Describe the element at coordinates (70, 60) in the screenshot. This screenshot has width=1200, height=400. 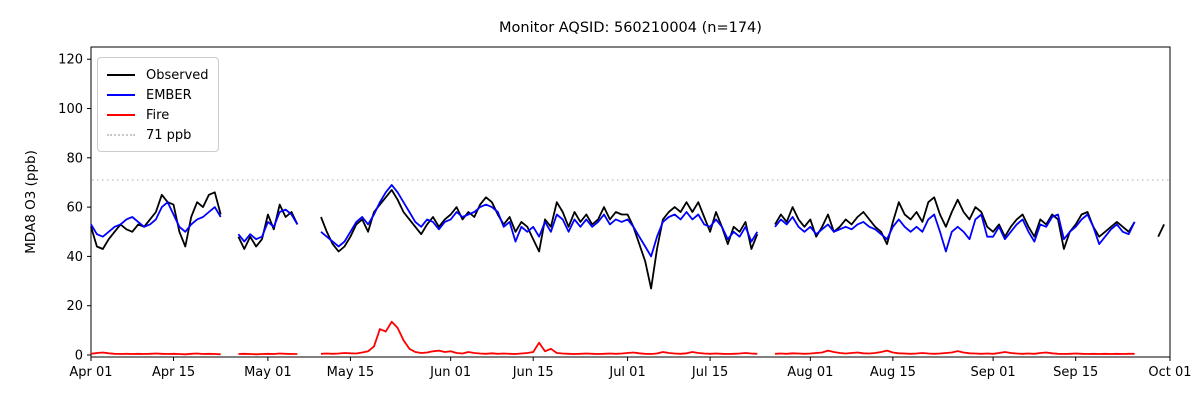
I see `y-tick-label: 120` at that location.